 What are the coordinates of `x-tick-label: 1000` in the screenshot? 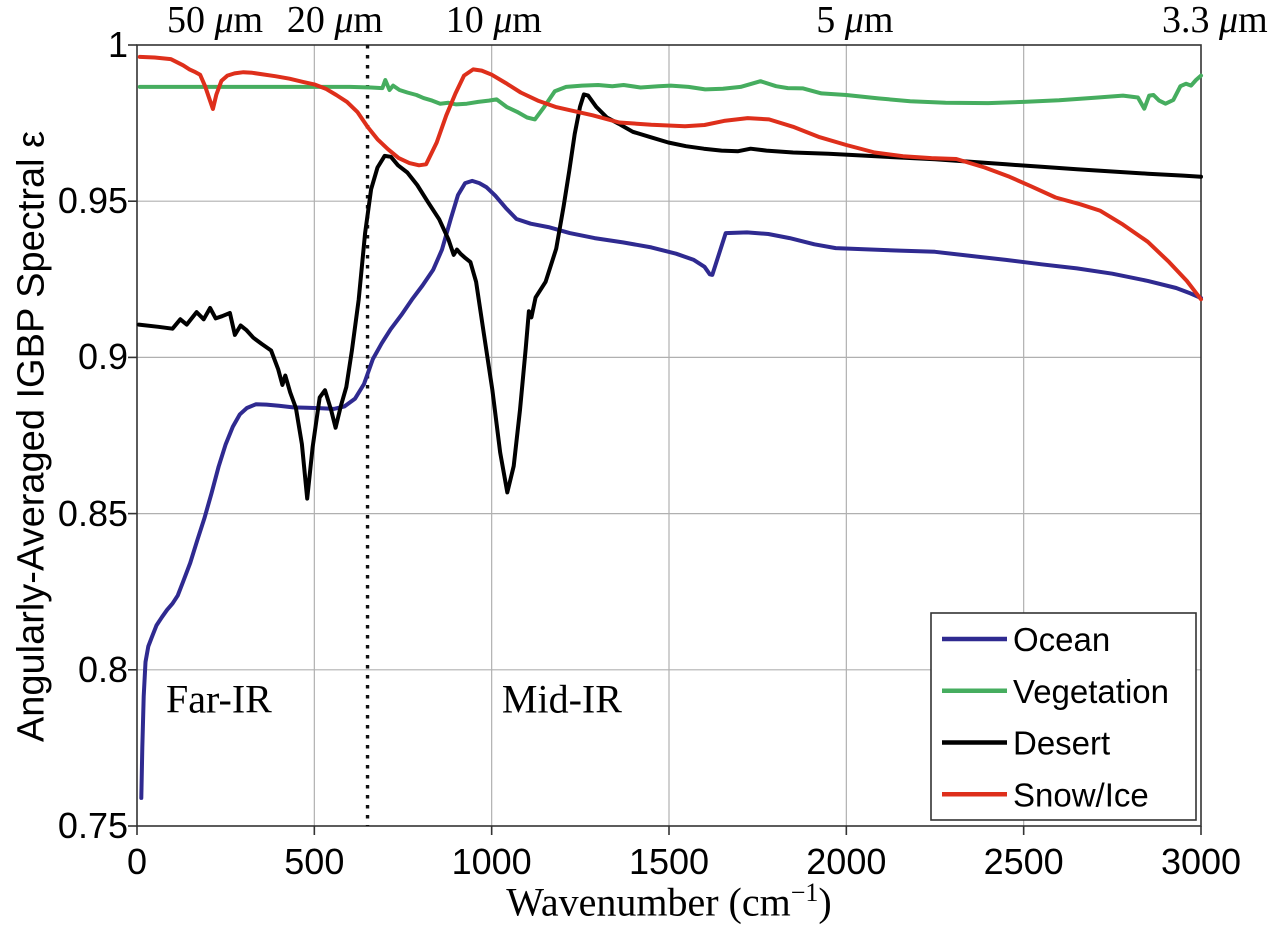 It's located at (491, 861).